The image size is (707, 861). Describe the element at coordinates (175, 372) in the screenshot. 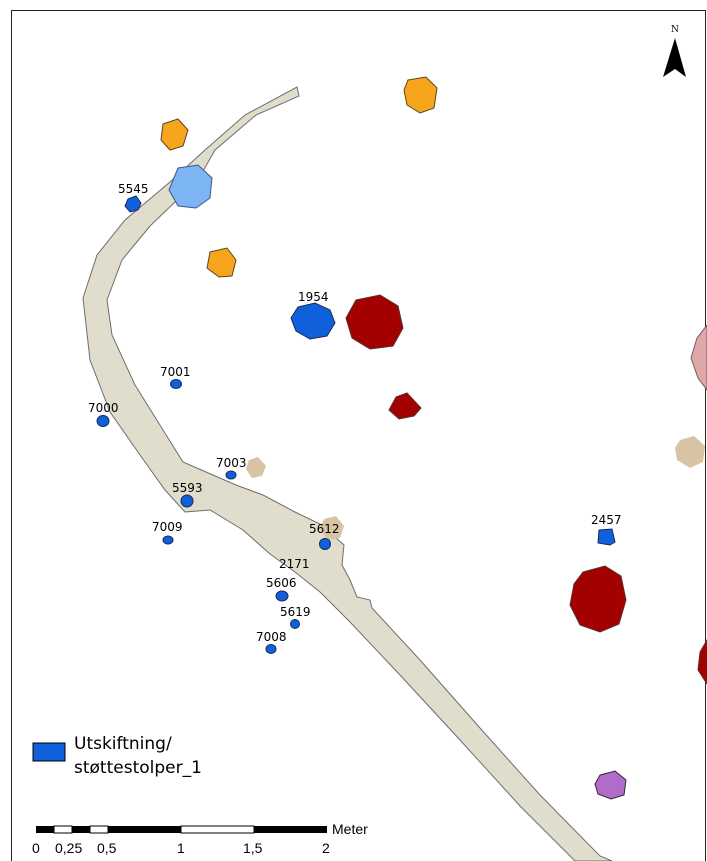

I see `label-7001: 7001` at that location.